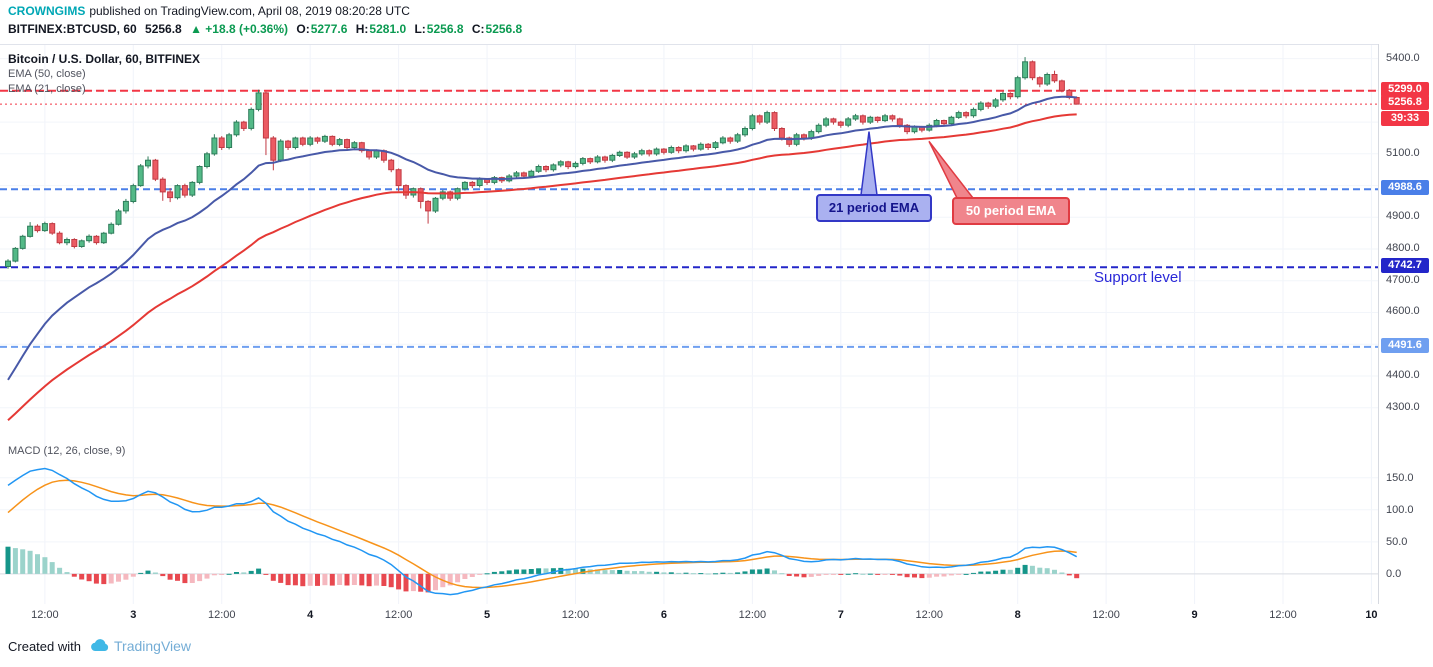 This screenshot has height=667, width=1433. What do you see at coordinates (47, 11) in the screenshot?
I see `author-name: CROWNGIMS` at bounding box center [47, 11].